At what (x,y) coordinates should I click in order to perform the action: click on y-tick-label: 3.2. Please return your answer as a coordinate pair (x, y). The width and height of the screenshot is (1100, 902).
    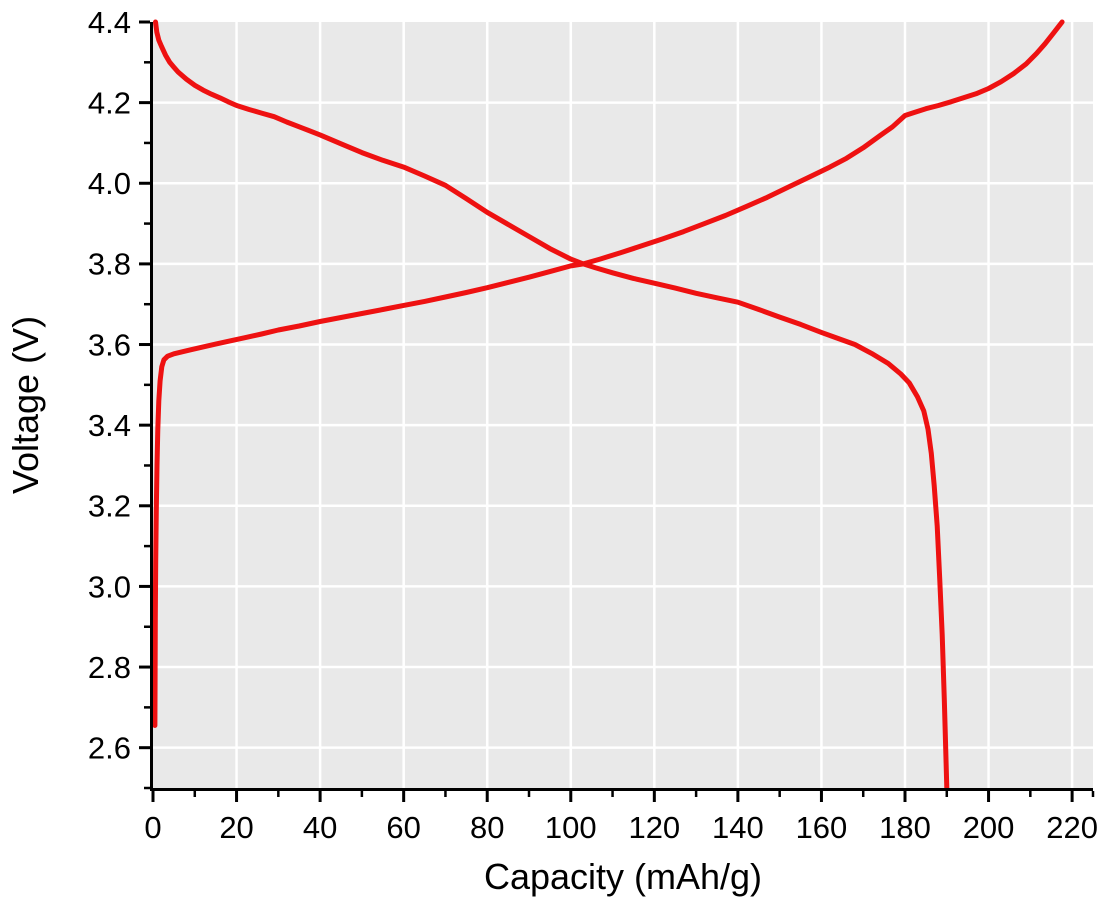
    Looking at the image, I should click on (109, 506).